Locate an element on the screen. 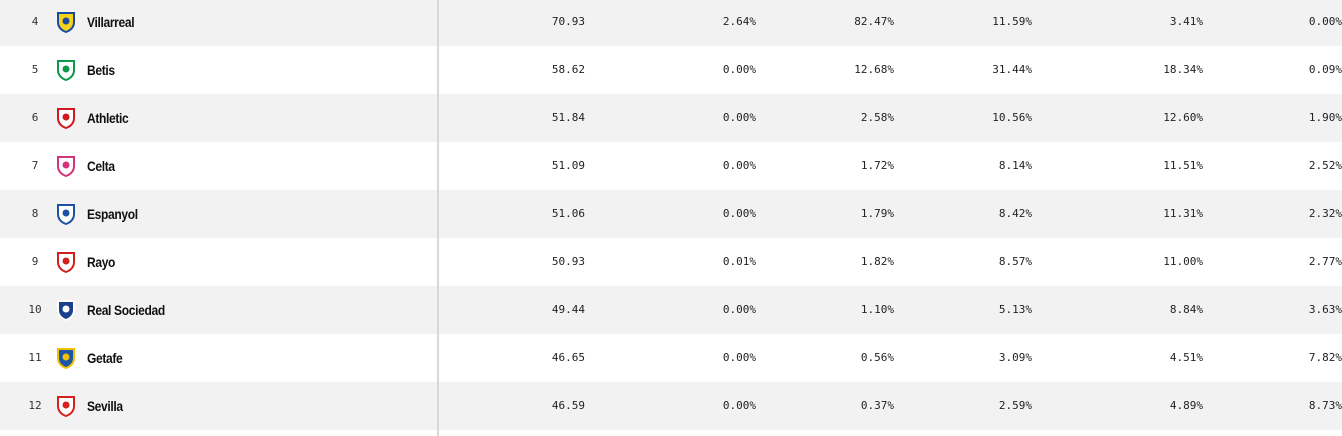 This screenshot has height=436, width=1342. rank: 4 is located at coordinates (35, 21).